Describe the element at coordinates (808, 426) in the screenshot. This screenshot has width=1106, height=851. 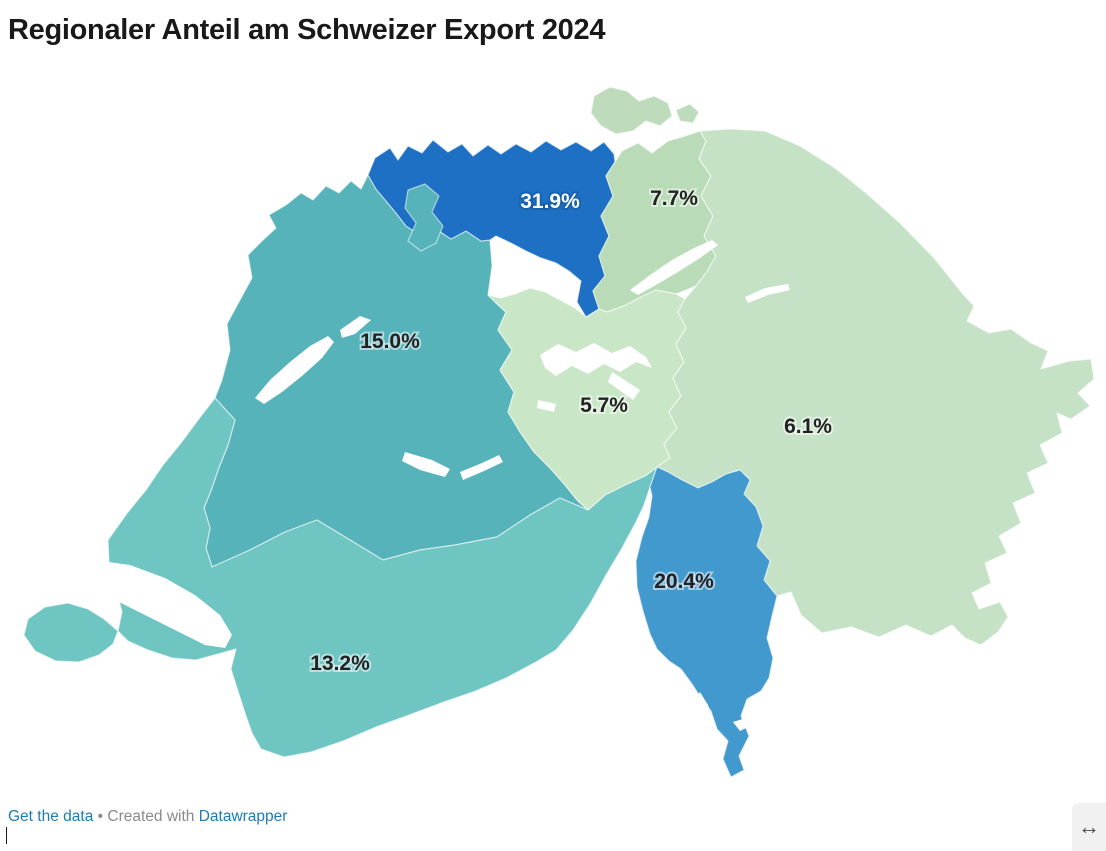
I see `region-value-label: 6.1%` at that location.